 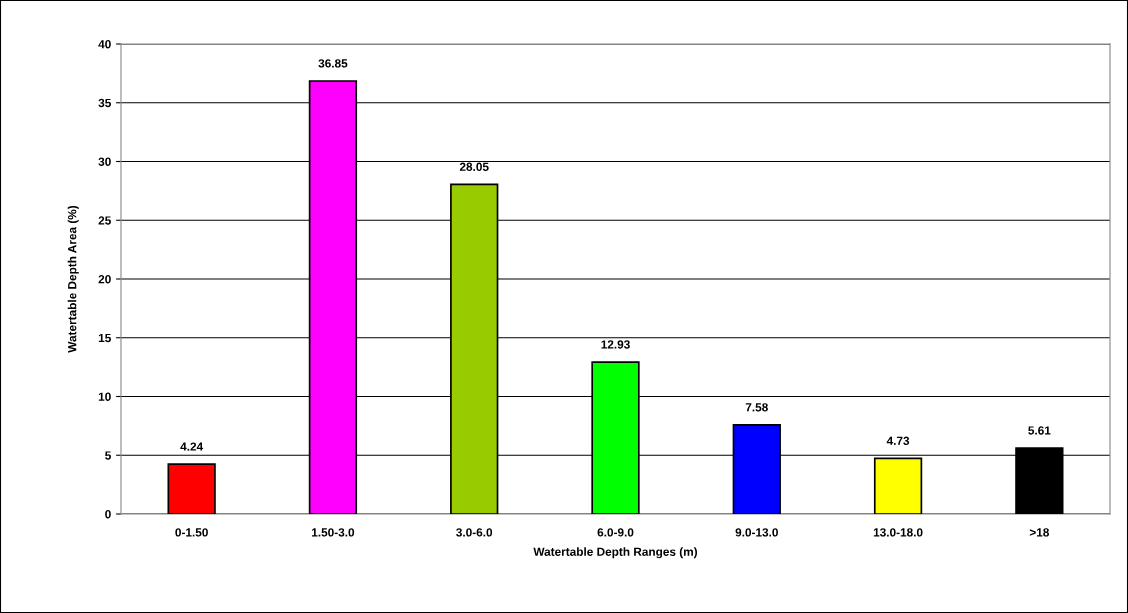 What do you see at coordinates (756, 532) in the screenshot?
I see `x-tick-label: 9.0-13.0` at bounding box center [756, 532].